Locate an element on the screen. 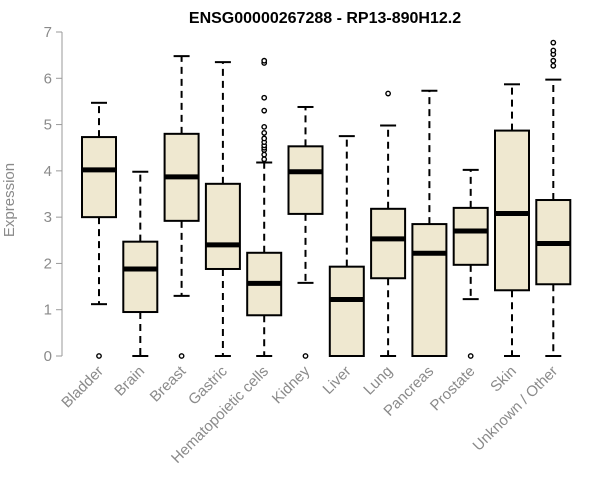  box-brain is located at coordinates (140, 263).